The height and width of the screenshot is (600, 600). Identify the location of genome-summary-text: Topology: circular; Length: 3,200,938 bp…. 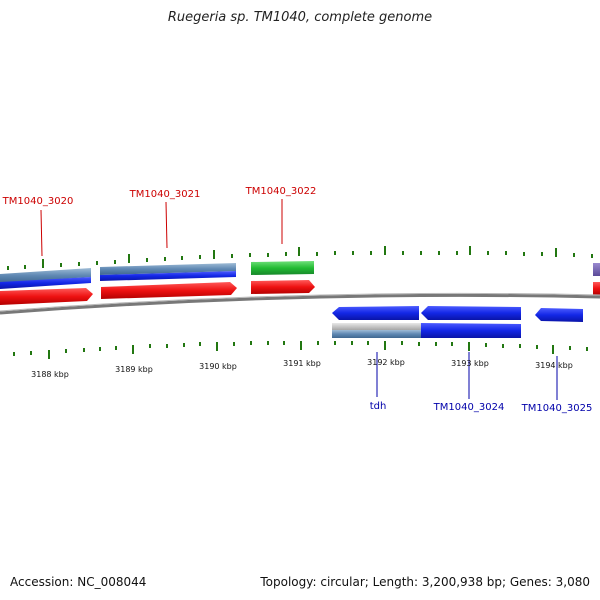
(425, 582).